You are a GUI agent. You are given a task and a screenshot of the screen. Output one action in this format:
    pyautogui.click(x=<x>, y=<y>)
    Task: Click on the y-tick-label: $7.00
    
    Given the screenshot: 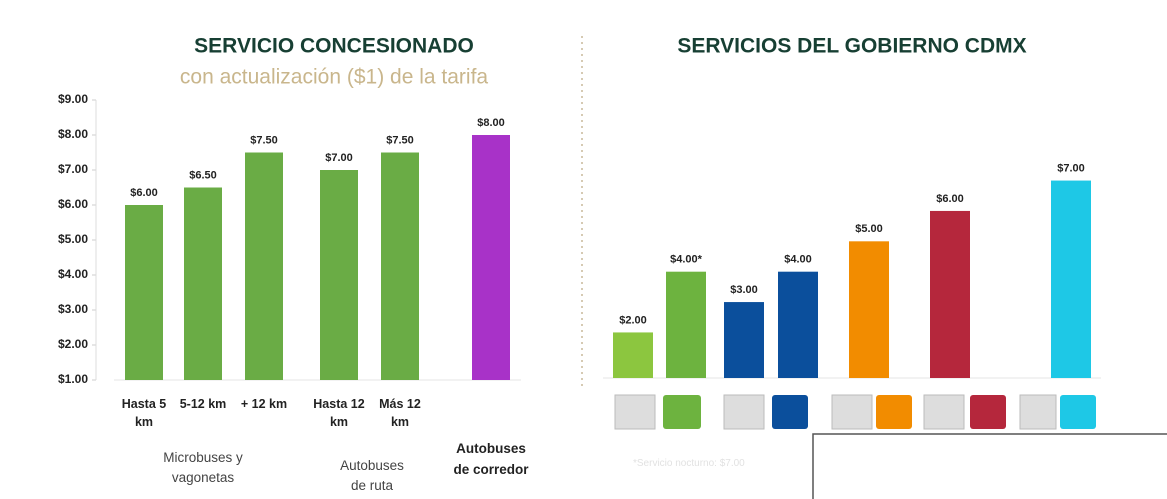 What is the action you would take?
    pyautogui.click(x=73, y=169)
    